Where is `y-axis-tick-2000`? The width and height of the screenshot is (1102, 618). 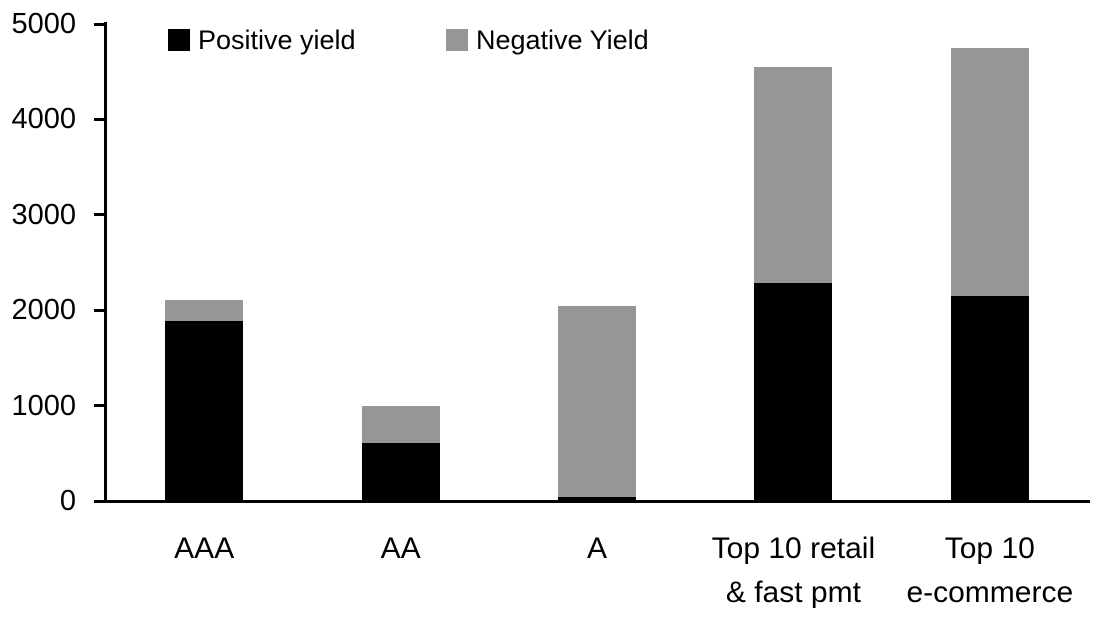 y-axis-tick-2000 is located at coordinates (100, 310).